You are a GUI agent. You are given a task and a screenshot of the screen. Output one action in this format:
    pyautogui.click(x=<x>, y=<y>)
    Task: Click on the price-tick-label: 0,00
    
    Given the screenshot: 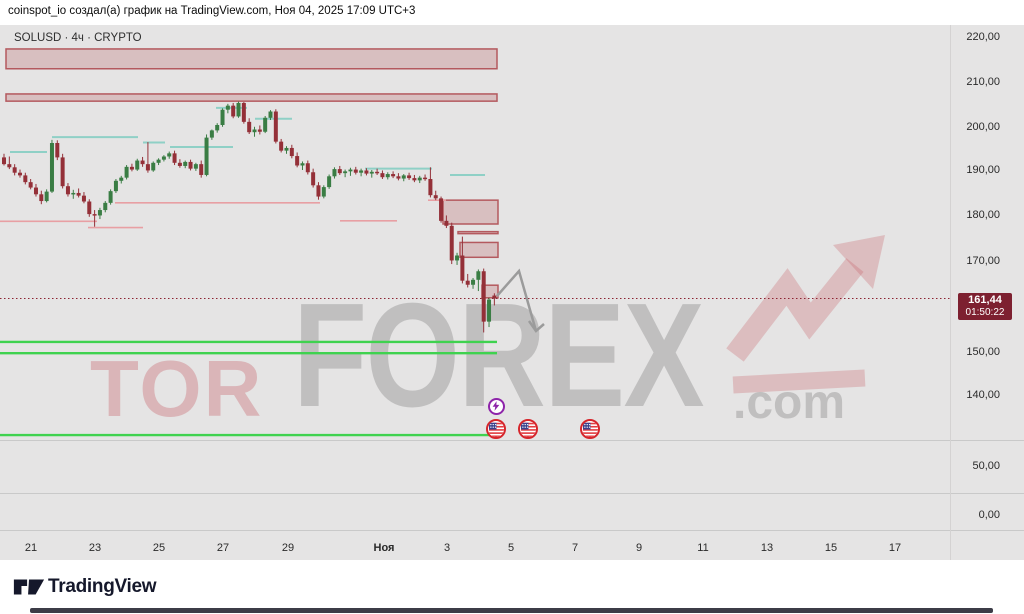 What is the action you would take?
    pyautogui.click(x=989, y=515)
    